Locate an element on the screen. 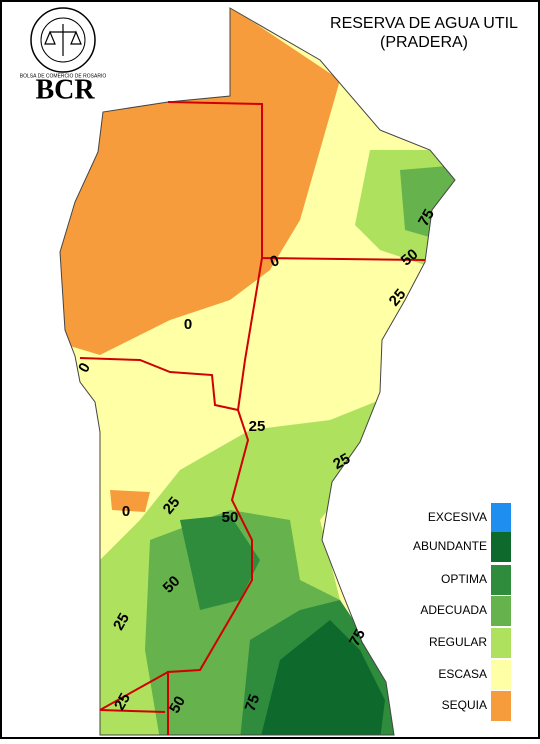 The image size is (540, 744). zone-sequia is located at coordinates (130, 501).